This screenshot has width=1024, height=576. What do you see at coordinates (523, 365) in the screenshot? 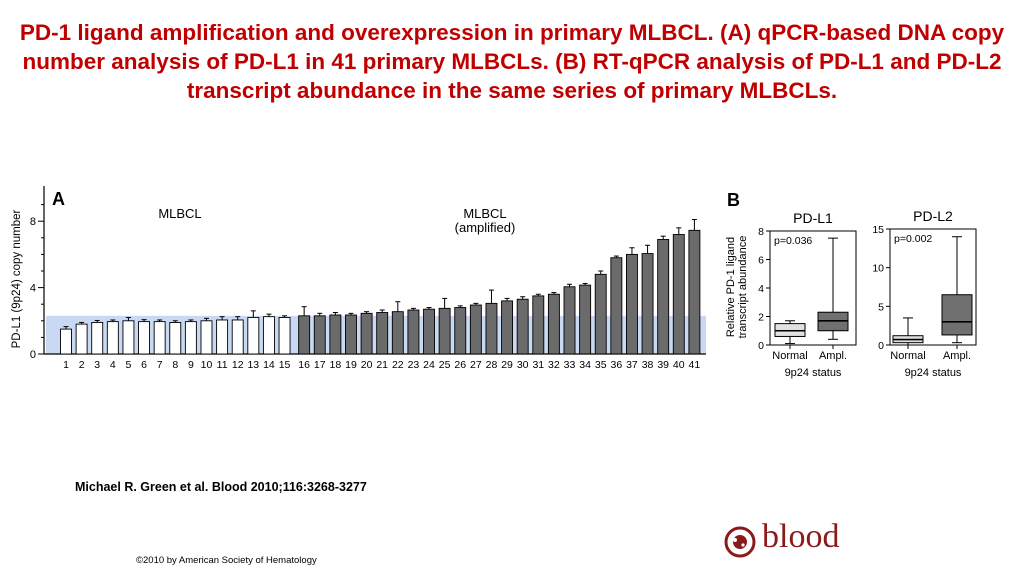
I see `x-tick-label: 30` at bounding box center [523, 365].